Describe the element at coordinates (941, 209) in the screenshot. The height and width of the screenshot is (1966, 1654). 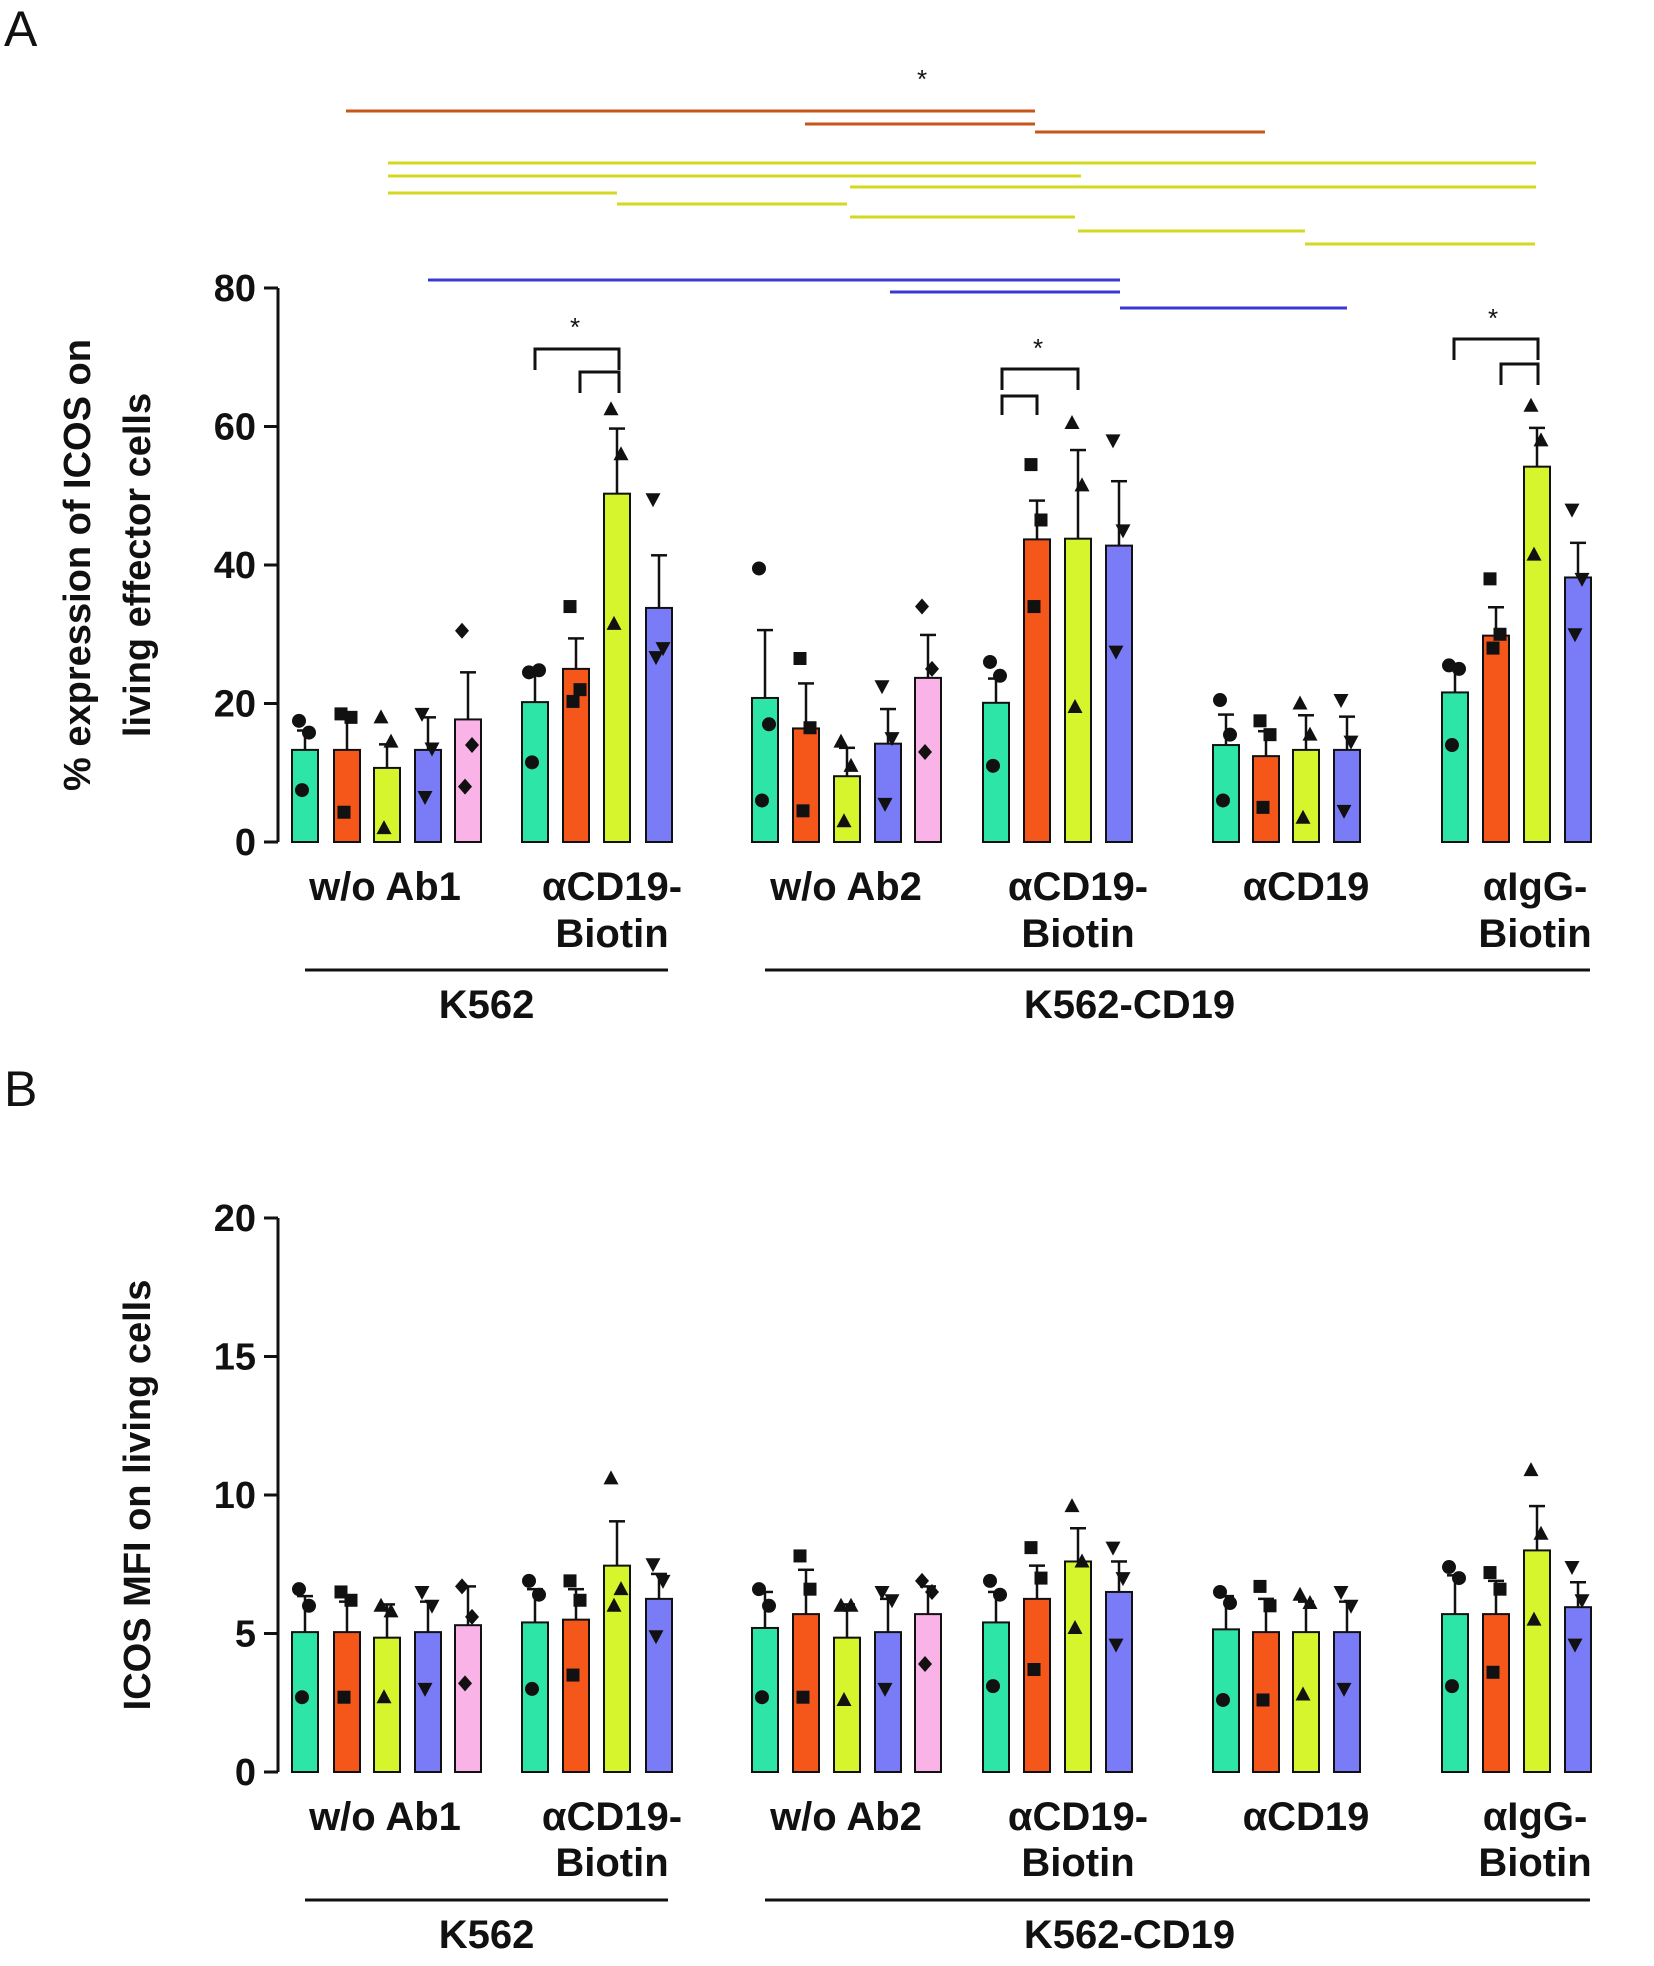
I see `significance-lines` at that location.